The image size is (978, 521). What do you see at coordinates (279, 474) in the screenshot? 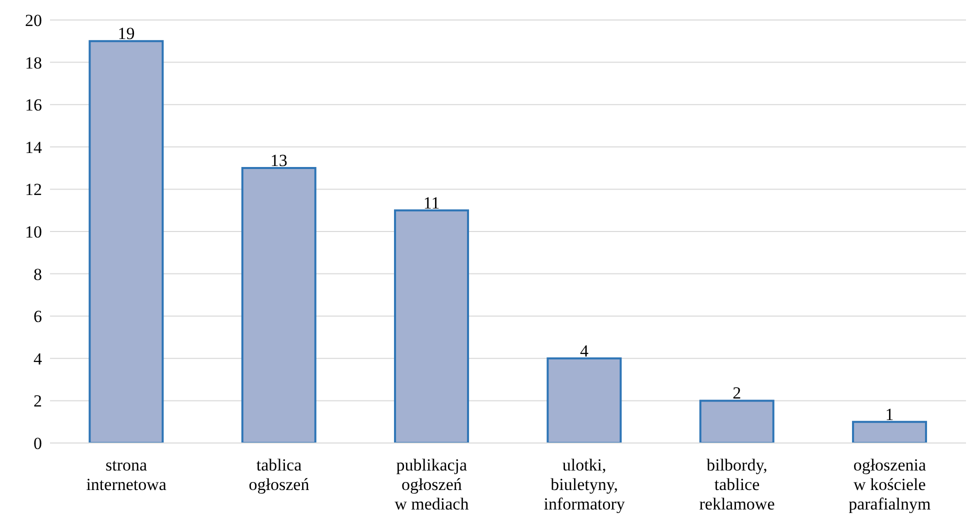
I see `x-tick-label: tablica ogłoszeń` at bounding box center [279, 474].